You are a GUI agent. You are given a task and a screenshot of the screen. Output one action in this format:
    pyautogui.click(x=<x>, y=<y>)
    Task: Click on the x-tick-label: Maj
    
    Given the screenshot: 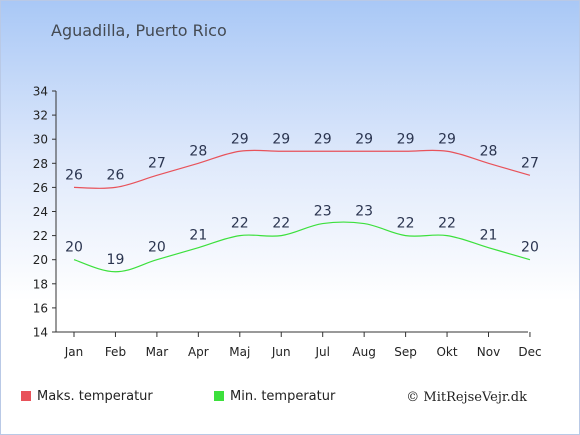 What is the action you would take?
    pyautogui.click(x=239, y=352)
    